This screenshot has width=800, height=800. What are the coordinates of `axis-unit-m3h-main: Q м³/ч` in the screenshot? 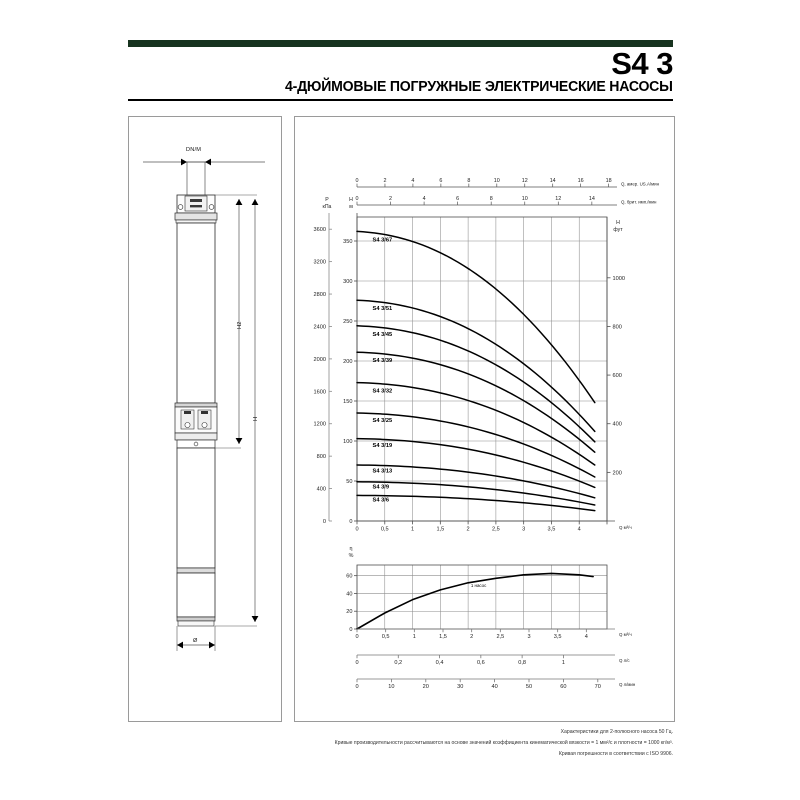 It's located at (625, 527).